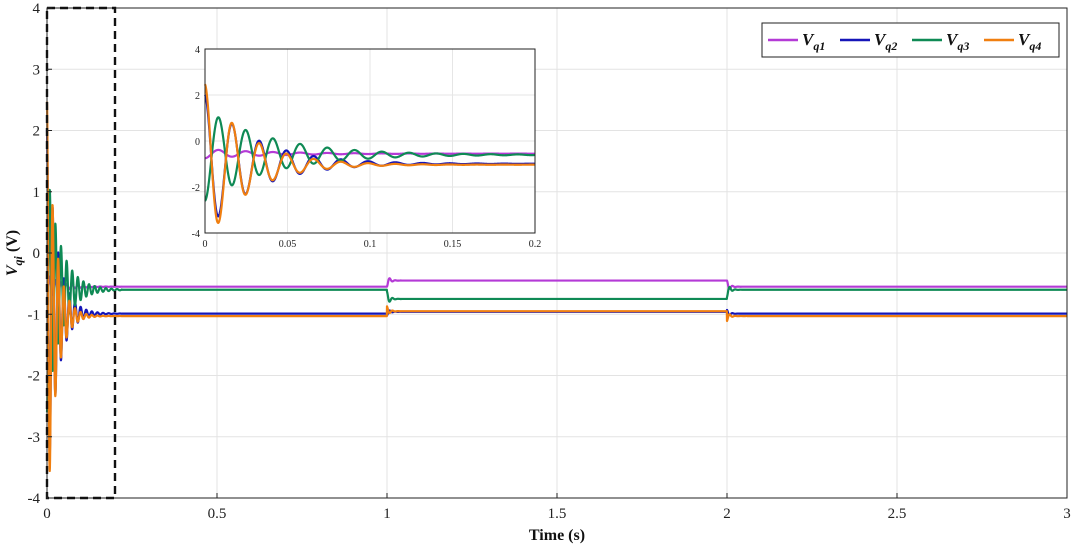 The image size is (1072, 550). I want to click on legend-label-vq1: Vq1, so click(813, 41).